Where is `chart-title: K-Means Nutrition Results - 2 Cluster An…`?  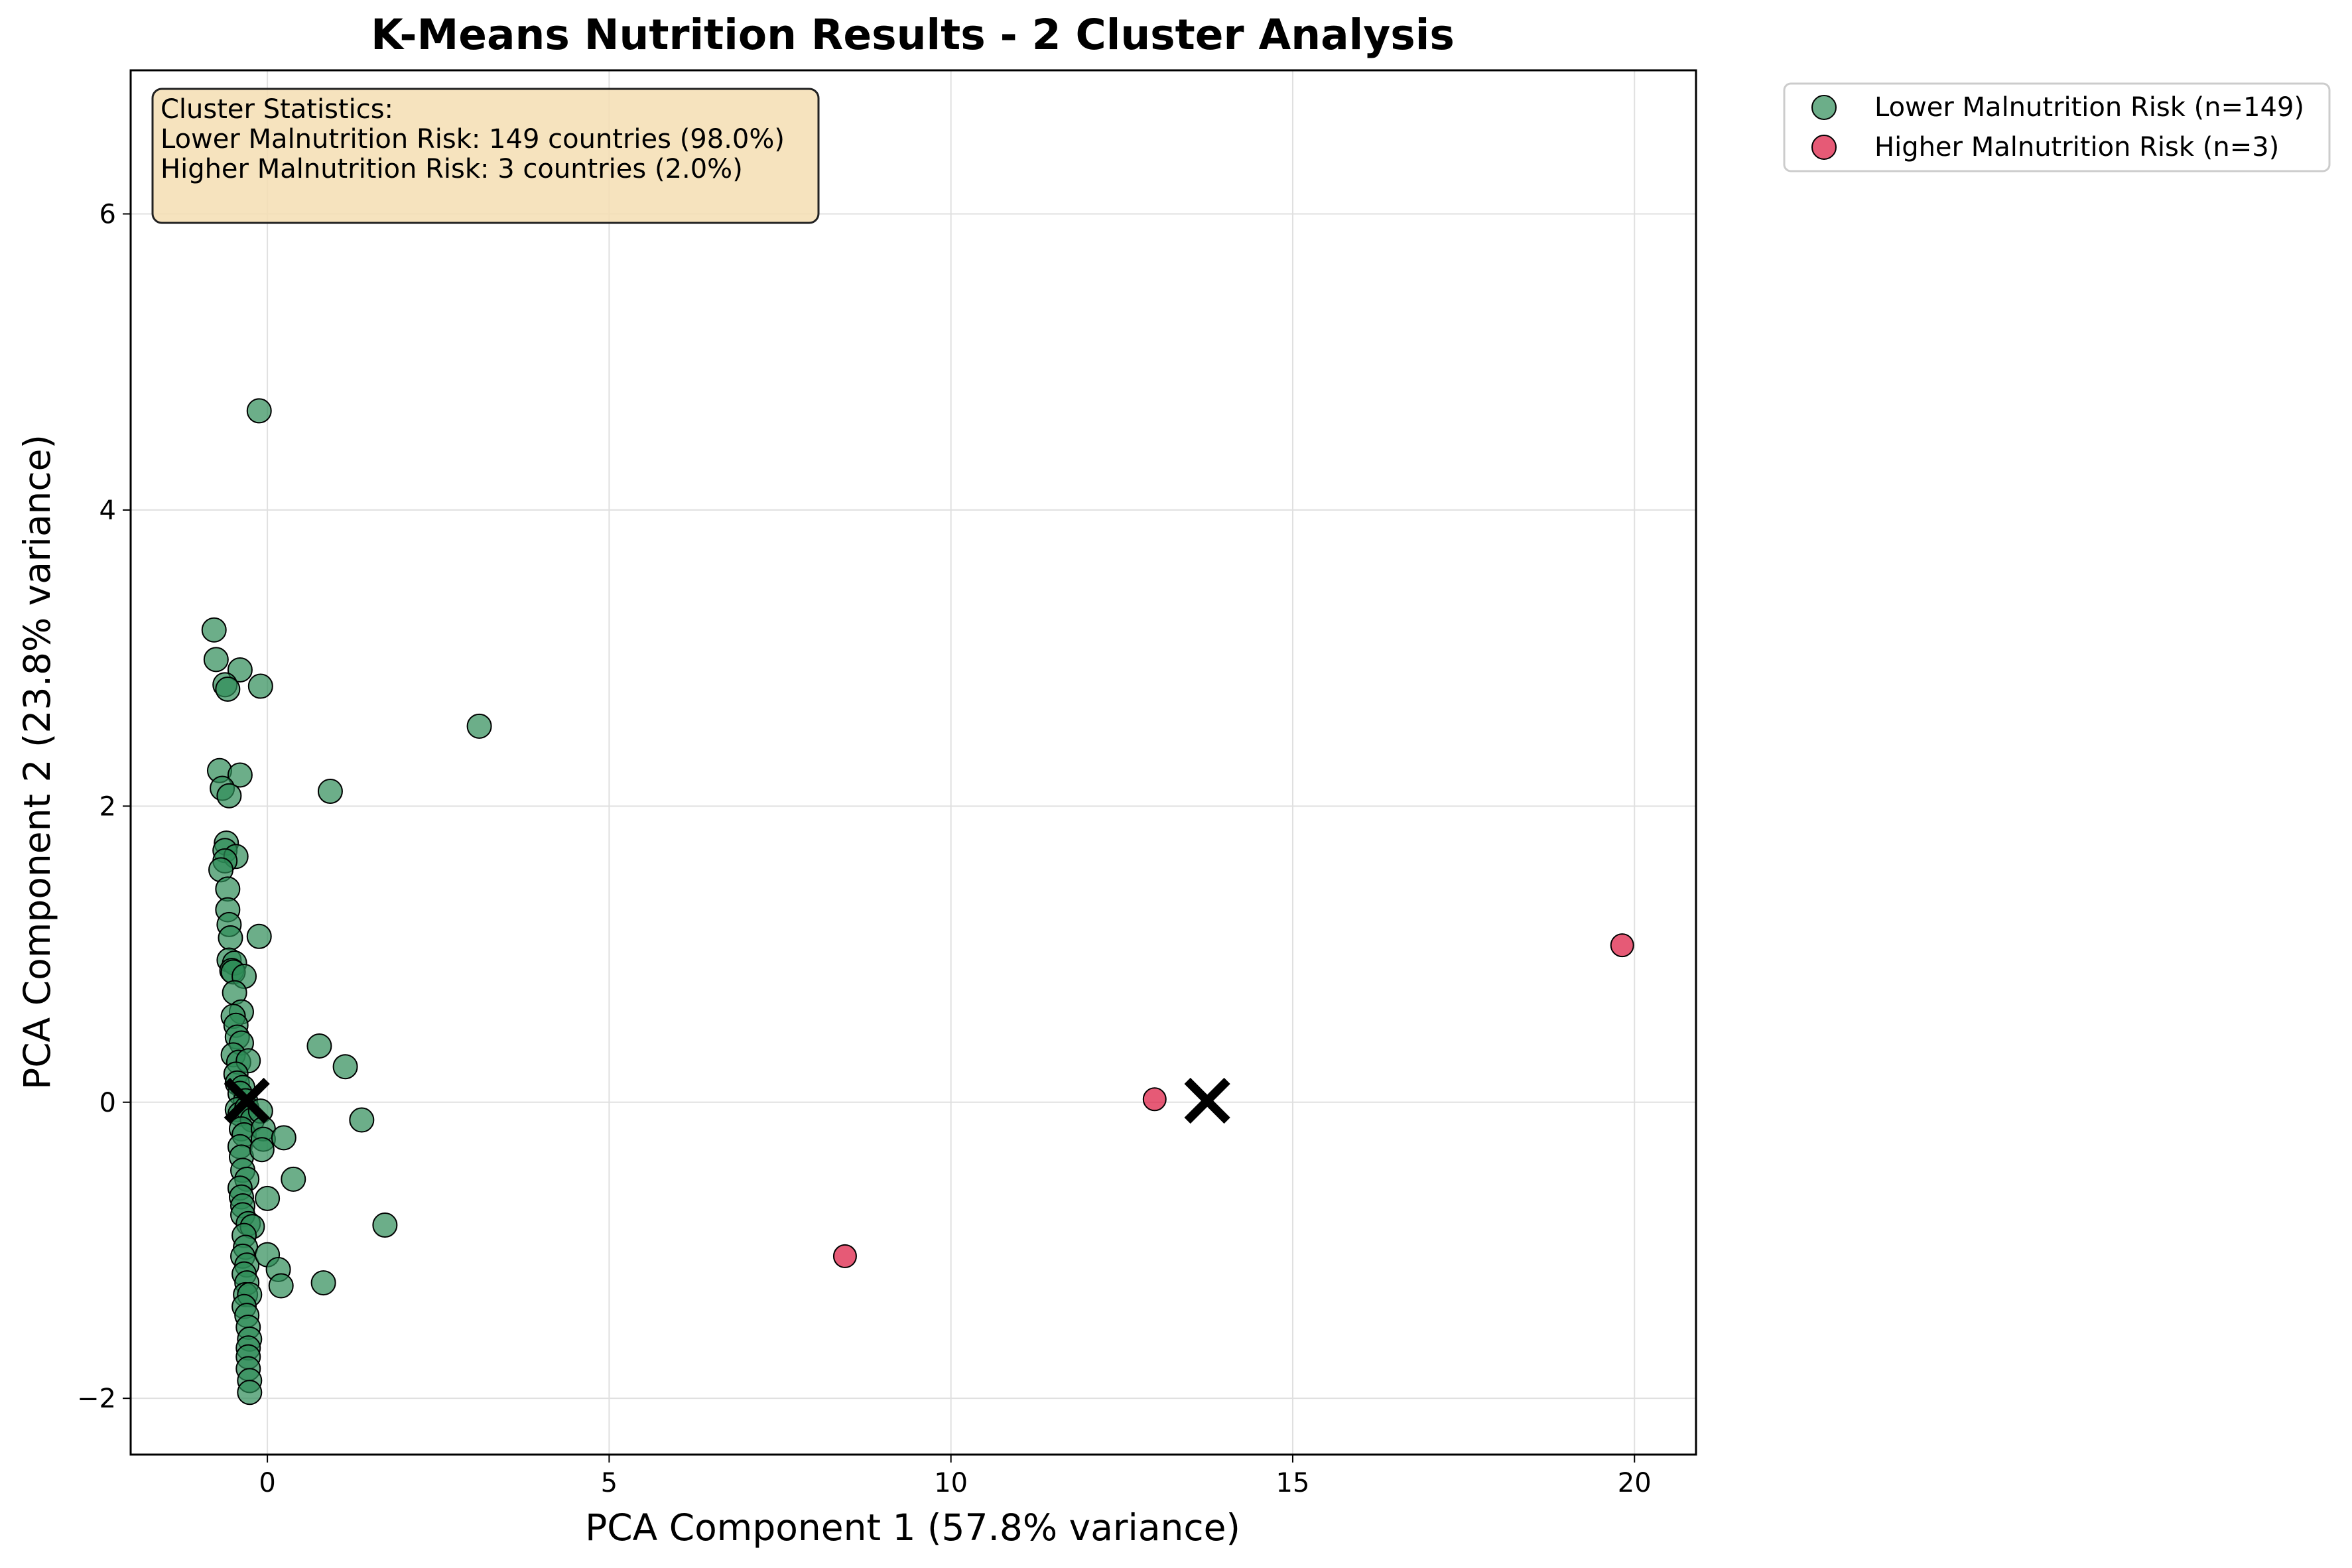 chart-title: K-Means Nutrition Results - 2 Cluster An… is located at coordinates (913, 35).